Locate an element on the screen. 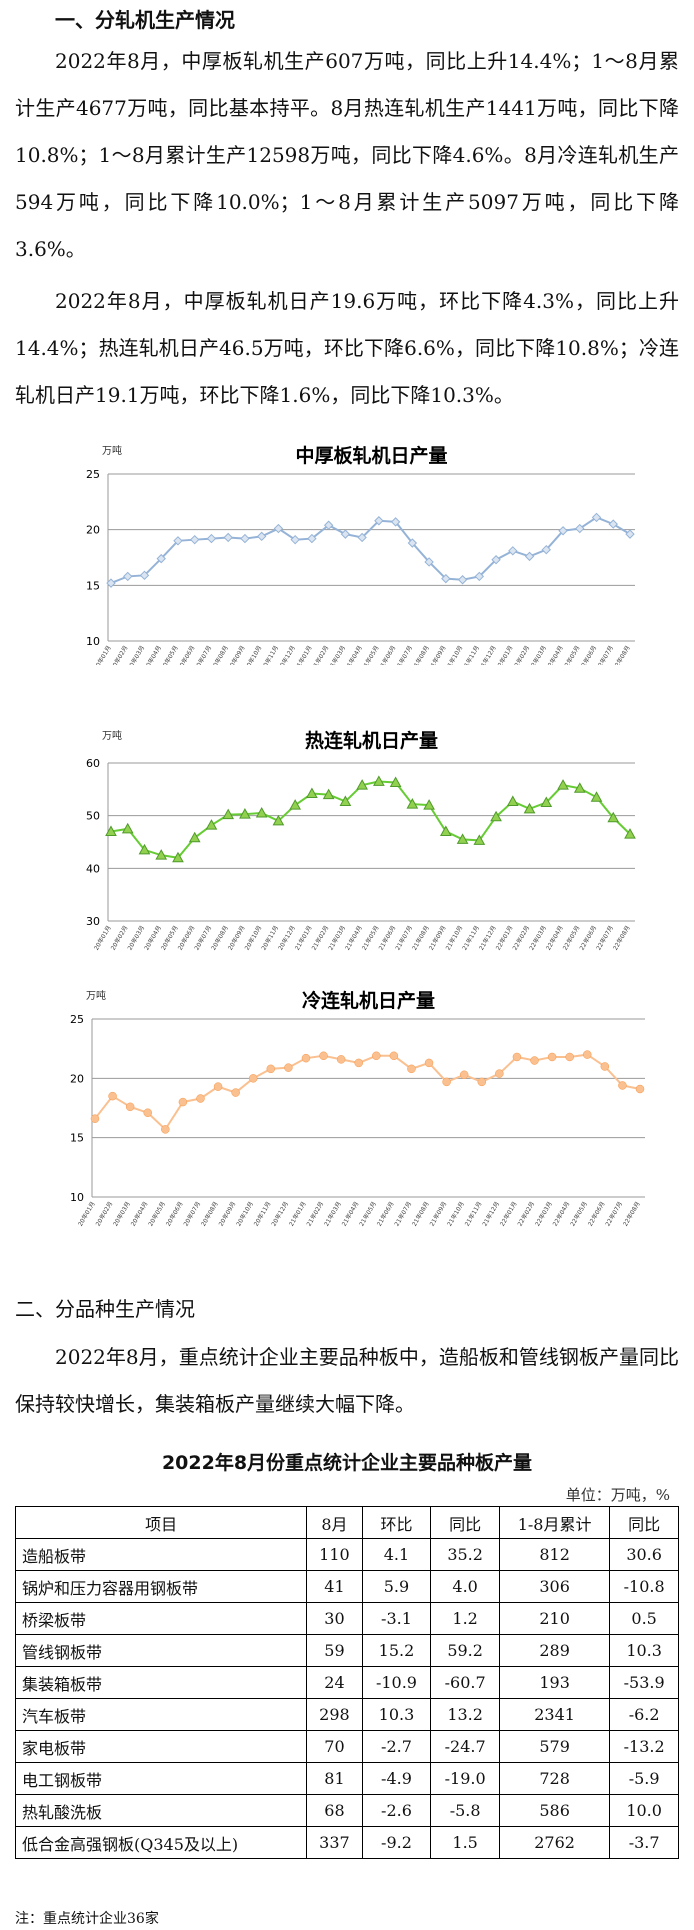 The width and height of the screenshot is (694, 1930). x-tick-label: 20年01月 is located at coordinates (86, 1214).